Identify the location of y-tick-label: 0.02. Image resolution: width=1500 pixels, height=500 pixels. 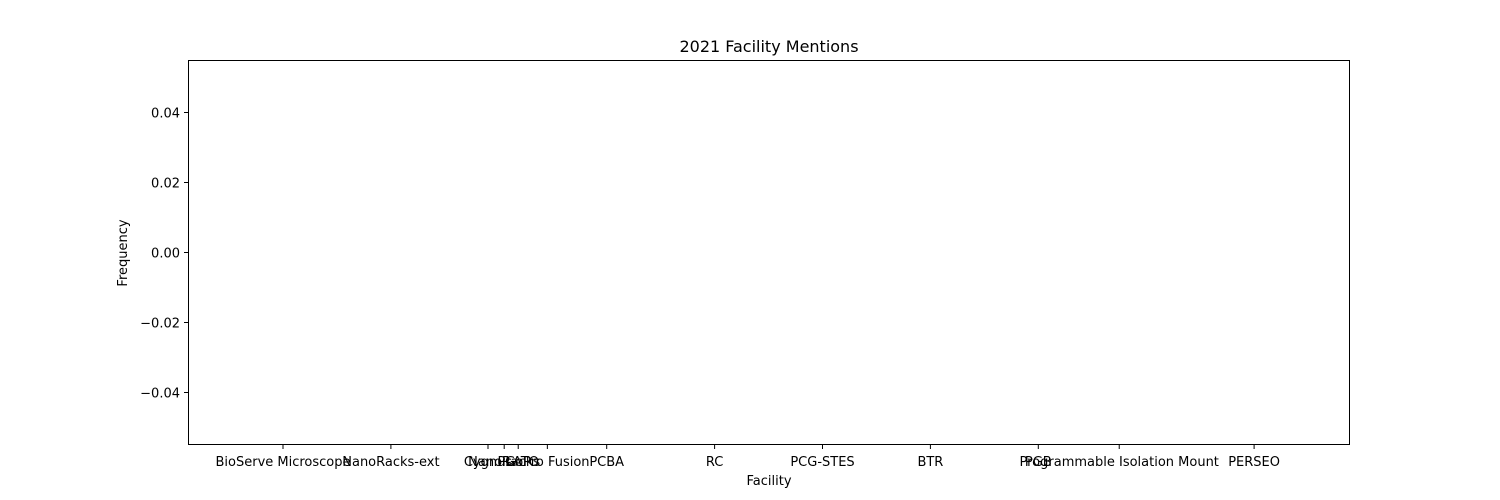
(165, 184).